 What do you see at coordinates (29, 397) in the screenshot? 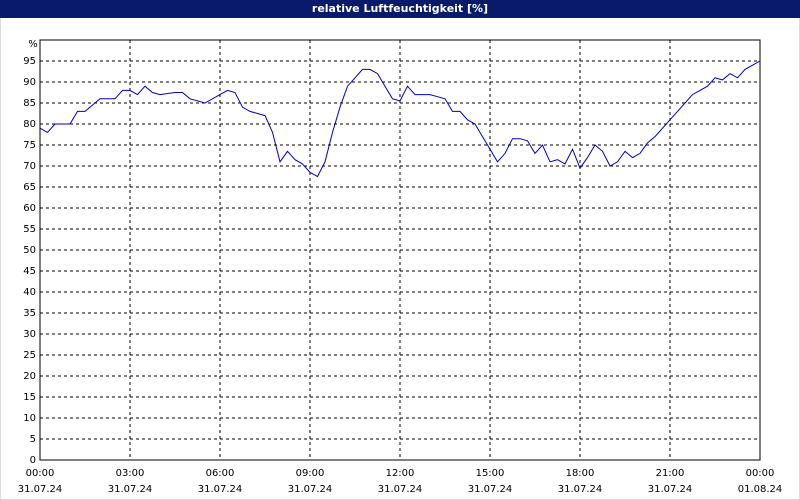
I see `y-tick-label: 15` at bounding box center [29, 397].